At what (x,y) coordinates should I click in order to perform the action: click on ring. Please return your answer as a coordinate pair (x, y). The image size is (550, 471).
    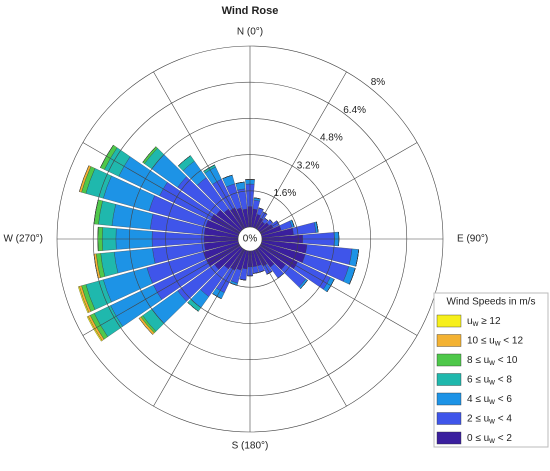
    Looking at the image, I should click on (250, 239).